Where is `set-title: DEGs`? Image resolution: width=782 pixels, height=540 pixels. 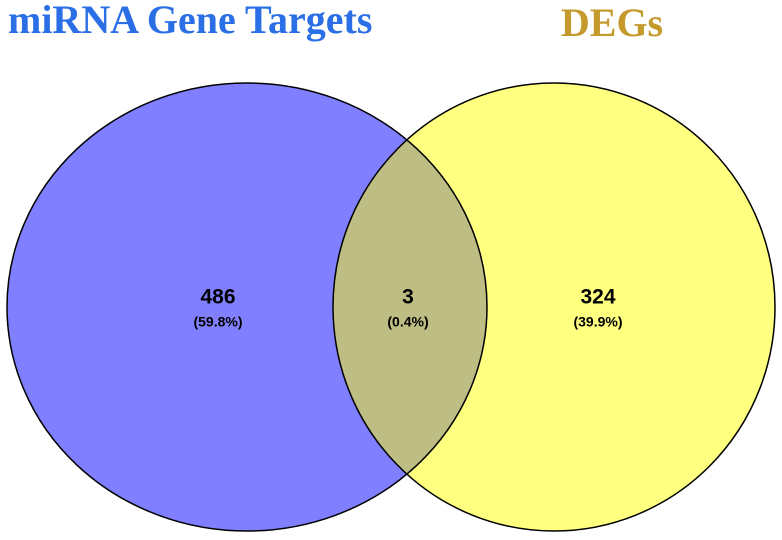 set-title: DEGs is located at coordinates (612, 22).